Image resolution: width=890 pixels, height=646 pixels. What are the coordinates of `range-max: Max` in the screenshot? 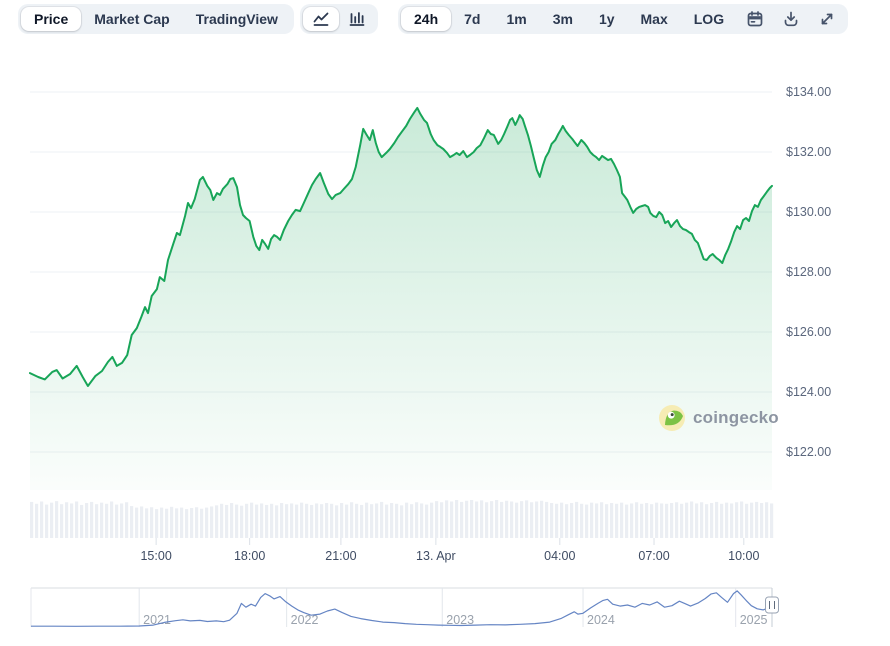 It's located at (654, 19).